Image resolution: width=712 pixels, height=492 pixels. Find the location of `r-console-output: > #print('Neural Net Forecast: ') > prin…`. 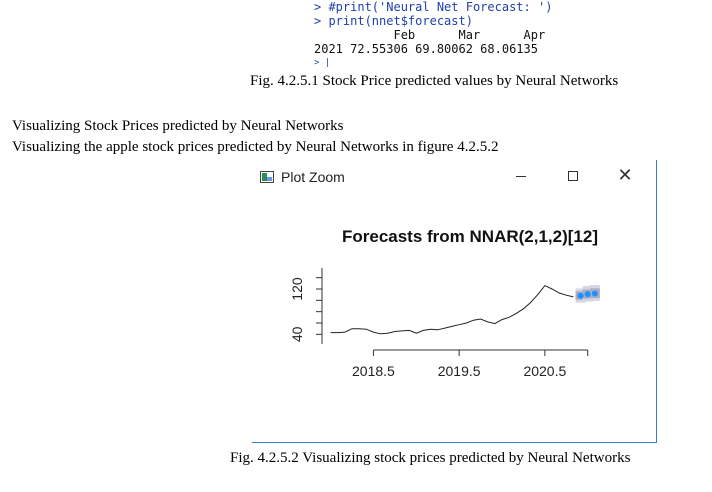

r-console-output: > #print('Neural Net Forecast: ') > prin… is located at coordinates (484, 37).